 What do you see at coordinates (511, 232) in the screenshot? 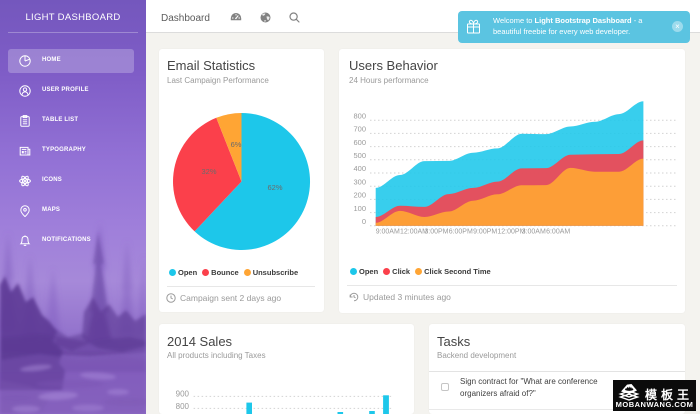
I see `svg-text: 12:00PM` at bounding box center [511, 232].